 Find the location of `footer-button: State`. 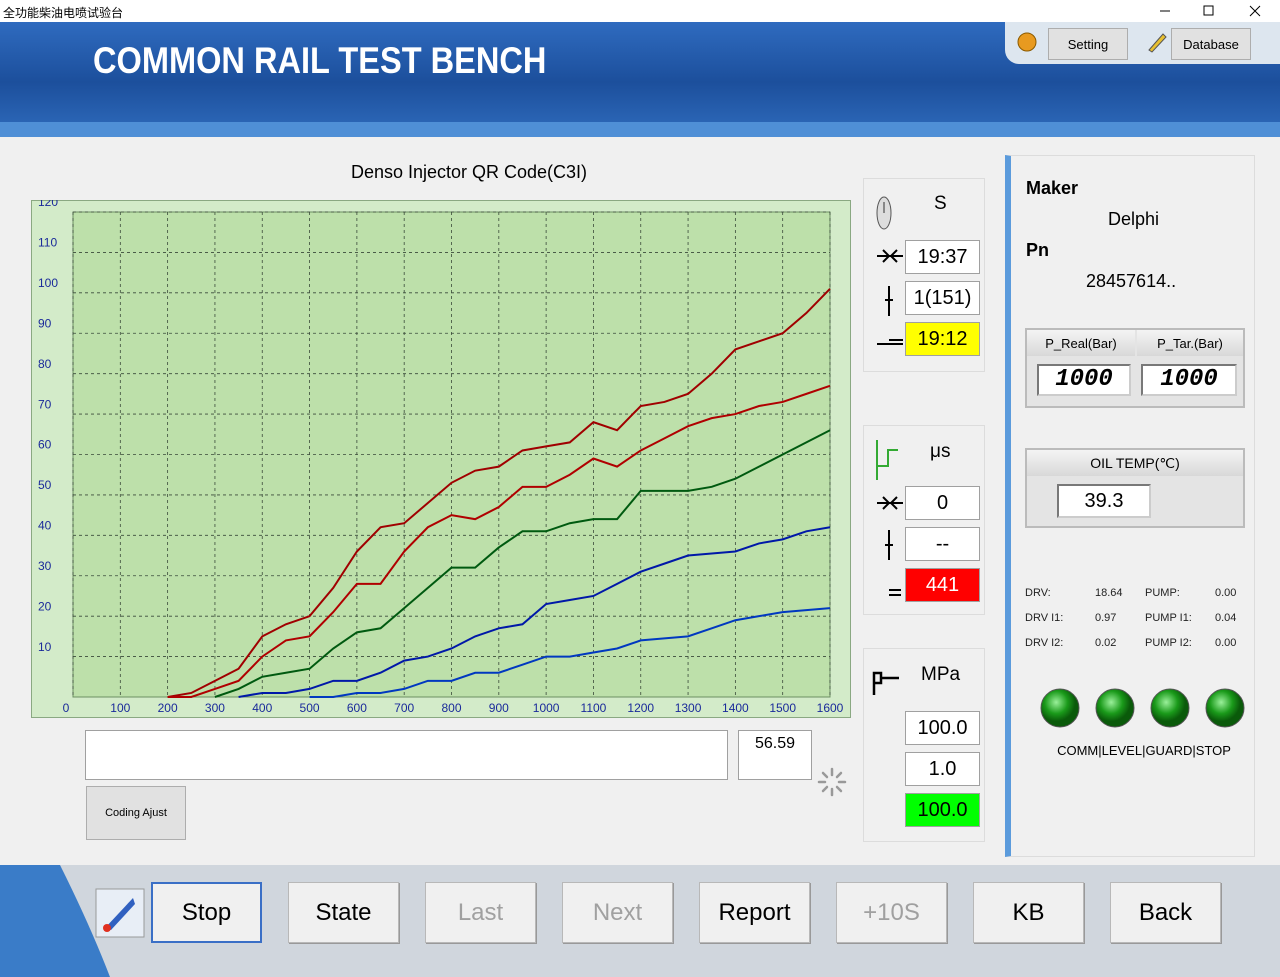

footer-button: State is located at coordinates (343, 912).